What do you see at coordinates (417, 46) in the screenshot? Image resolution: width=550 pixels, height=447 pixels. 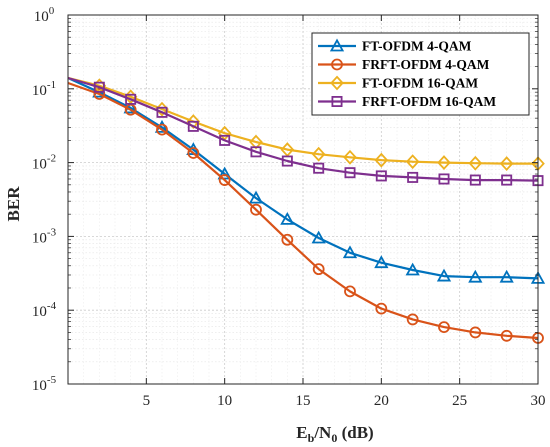 I see `legend-label-ft-ofdm-4-qam: FT-OFDM 4-QAM` at bounding box center [417, 46].